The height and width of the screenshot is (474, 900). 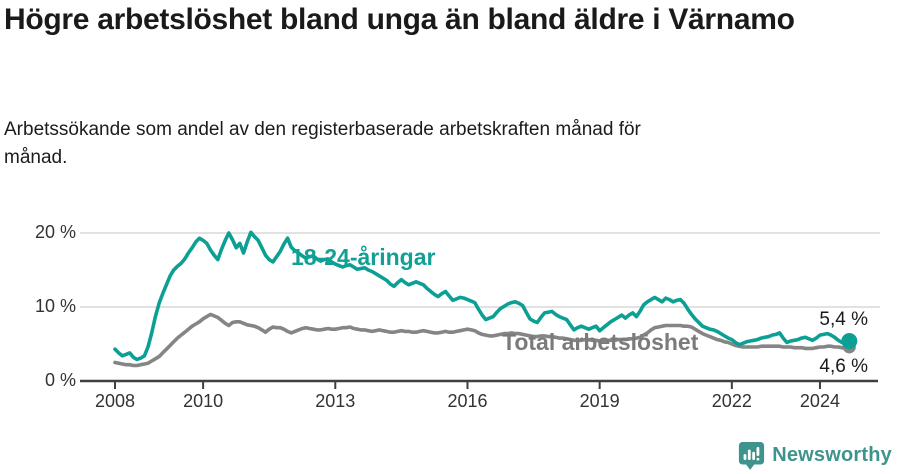 I want to click on x-axis-tick-label: 2019, so click(x=599, y=401).